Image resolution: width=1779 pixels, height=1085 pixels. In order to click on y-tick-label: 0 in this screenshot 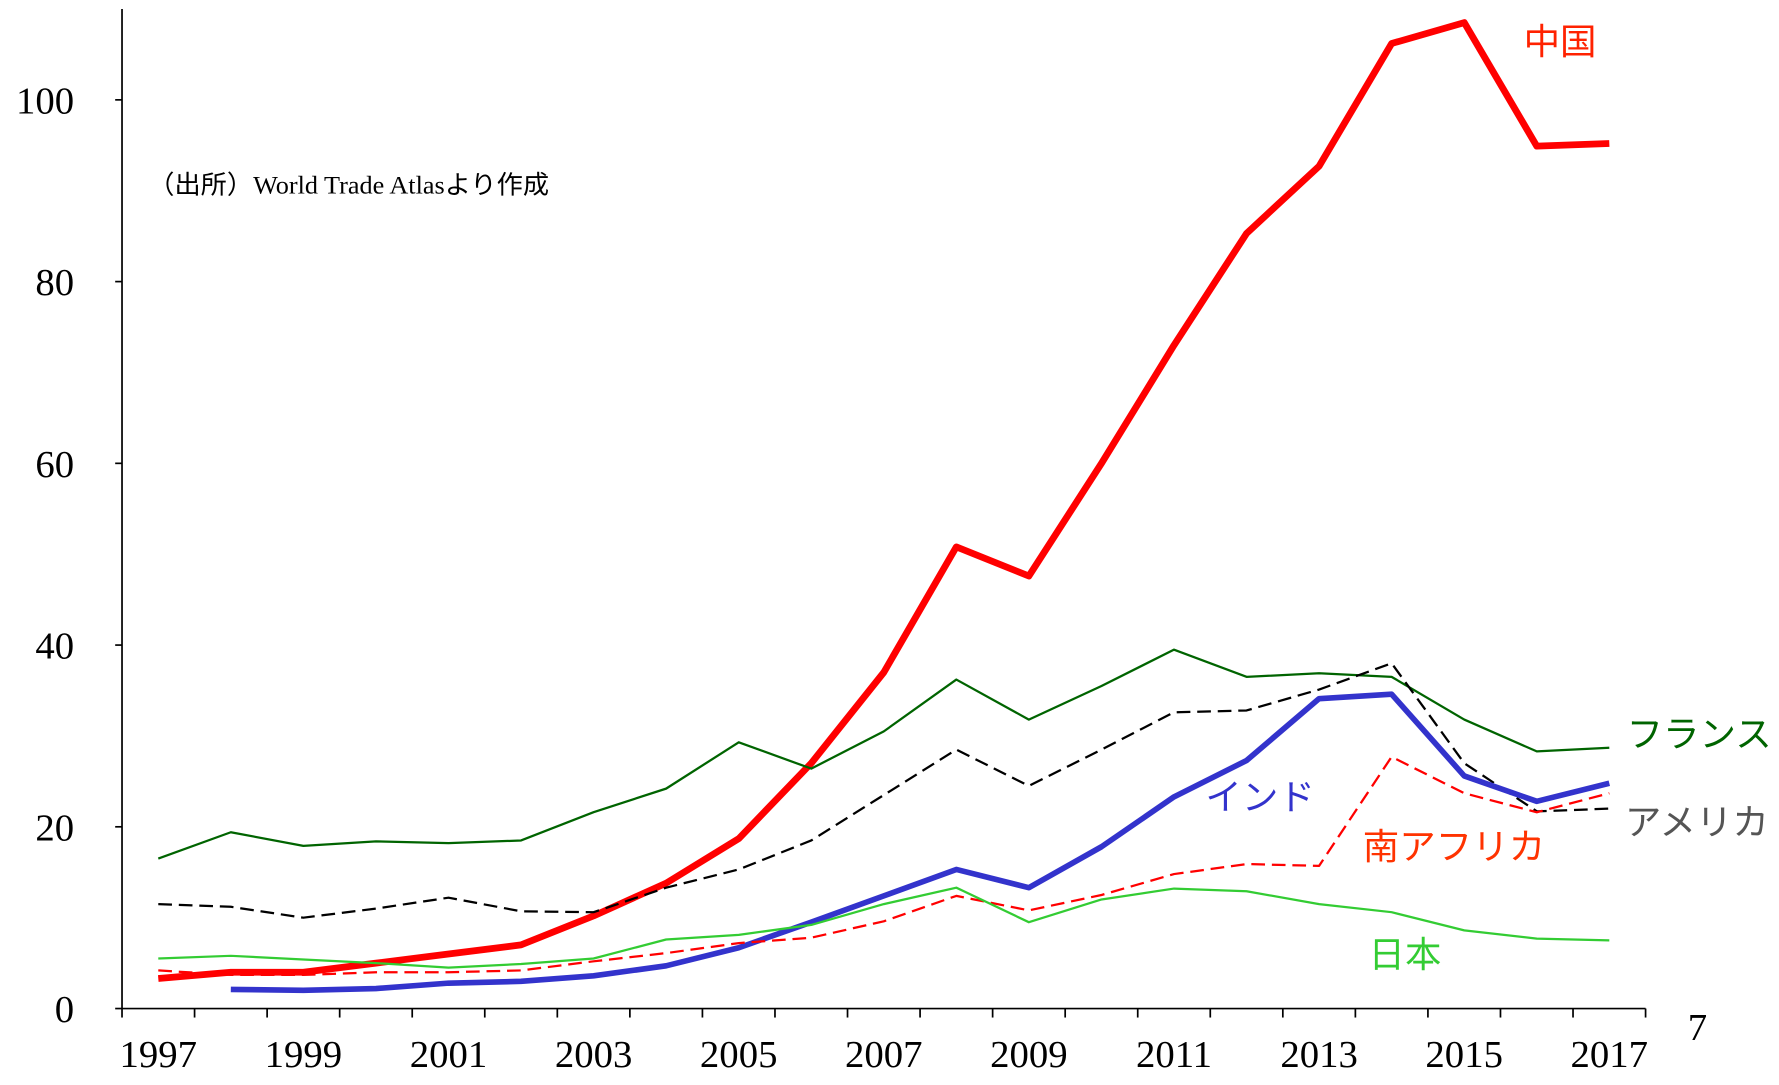, I will do `click(64, 1010)`.